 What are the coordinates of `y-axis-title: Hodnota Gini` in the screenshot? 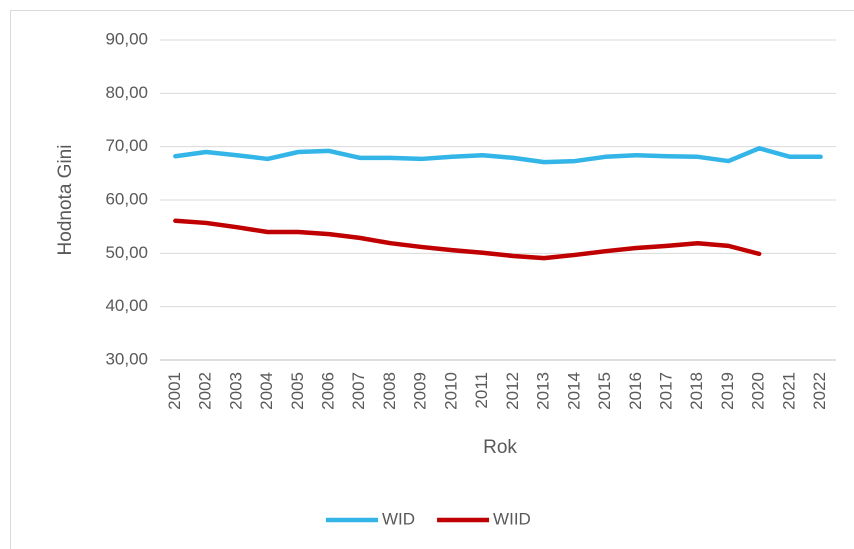 It's located at (65, 200).